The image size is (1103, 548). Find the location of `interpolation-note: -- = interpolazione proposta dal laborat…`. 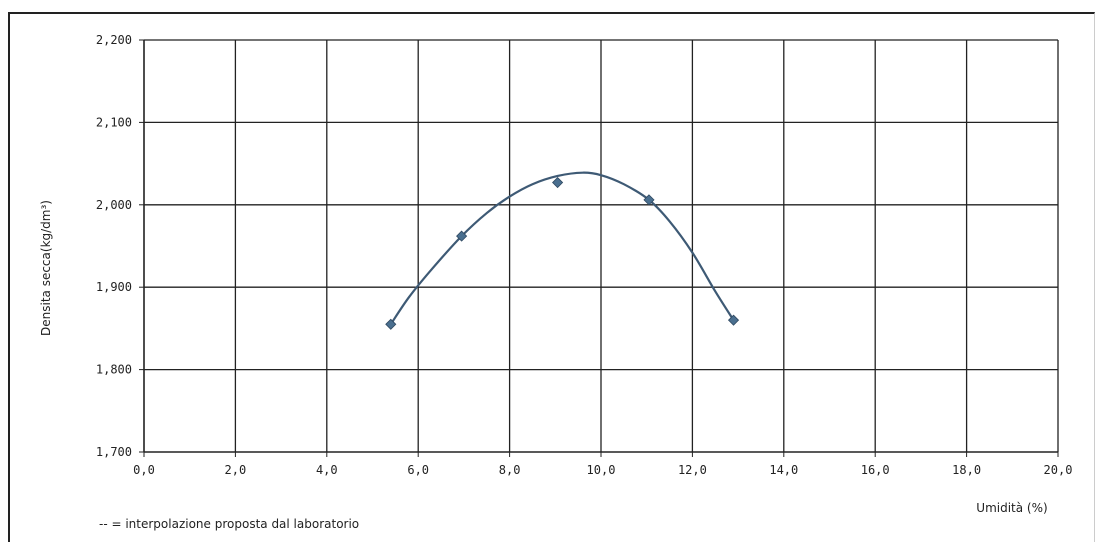

interpolation-note: -- = interpolazione proposta dal laborat… is located at coordinates (229, 524).